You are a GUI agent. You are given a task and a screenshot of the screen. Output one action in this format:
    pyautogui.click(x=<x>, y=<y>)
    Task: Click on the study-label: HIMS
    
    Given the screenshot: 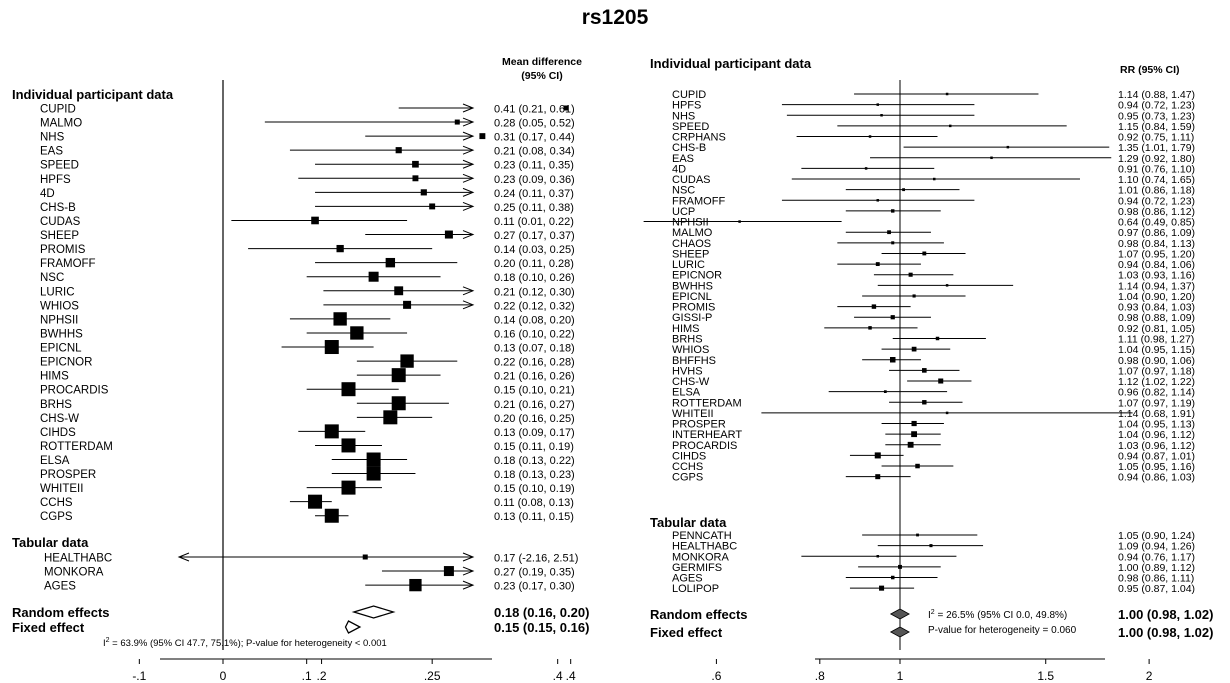 What is the action you would take?
    pyautogui.click(x=54, y=377)
    